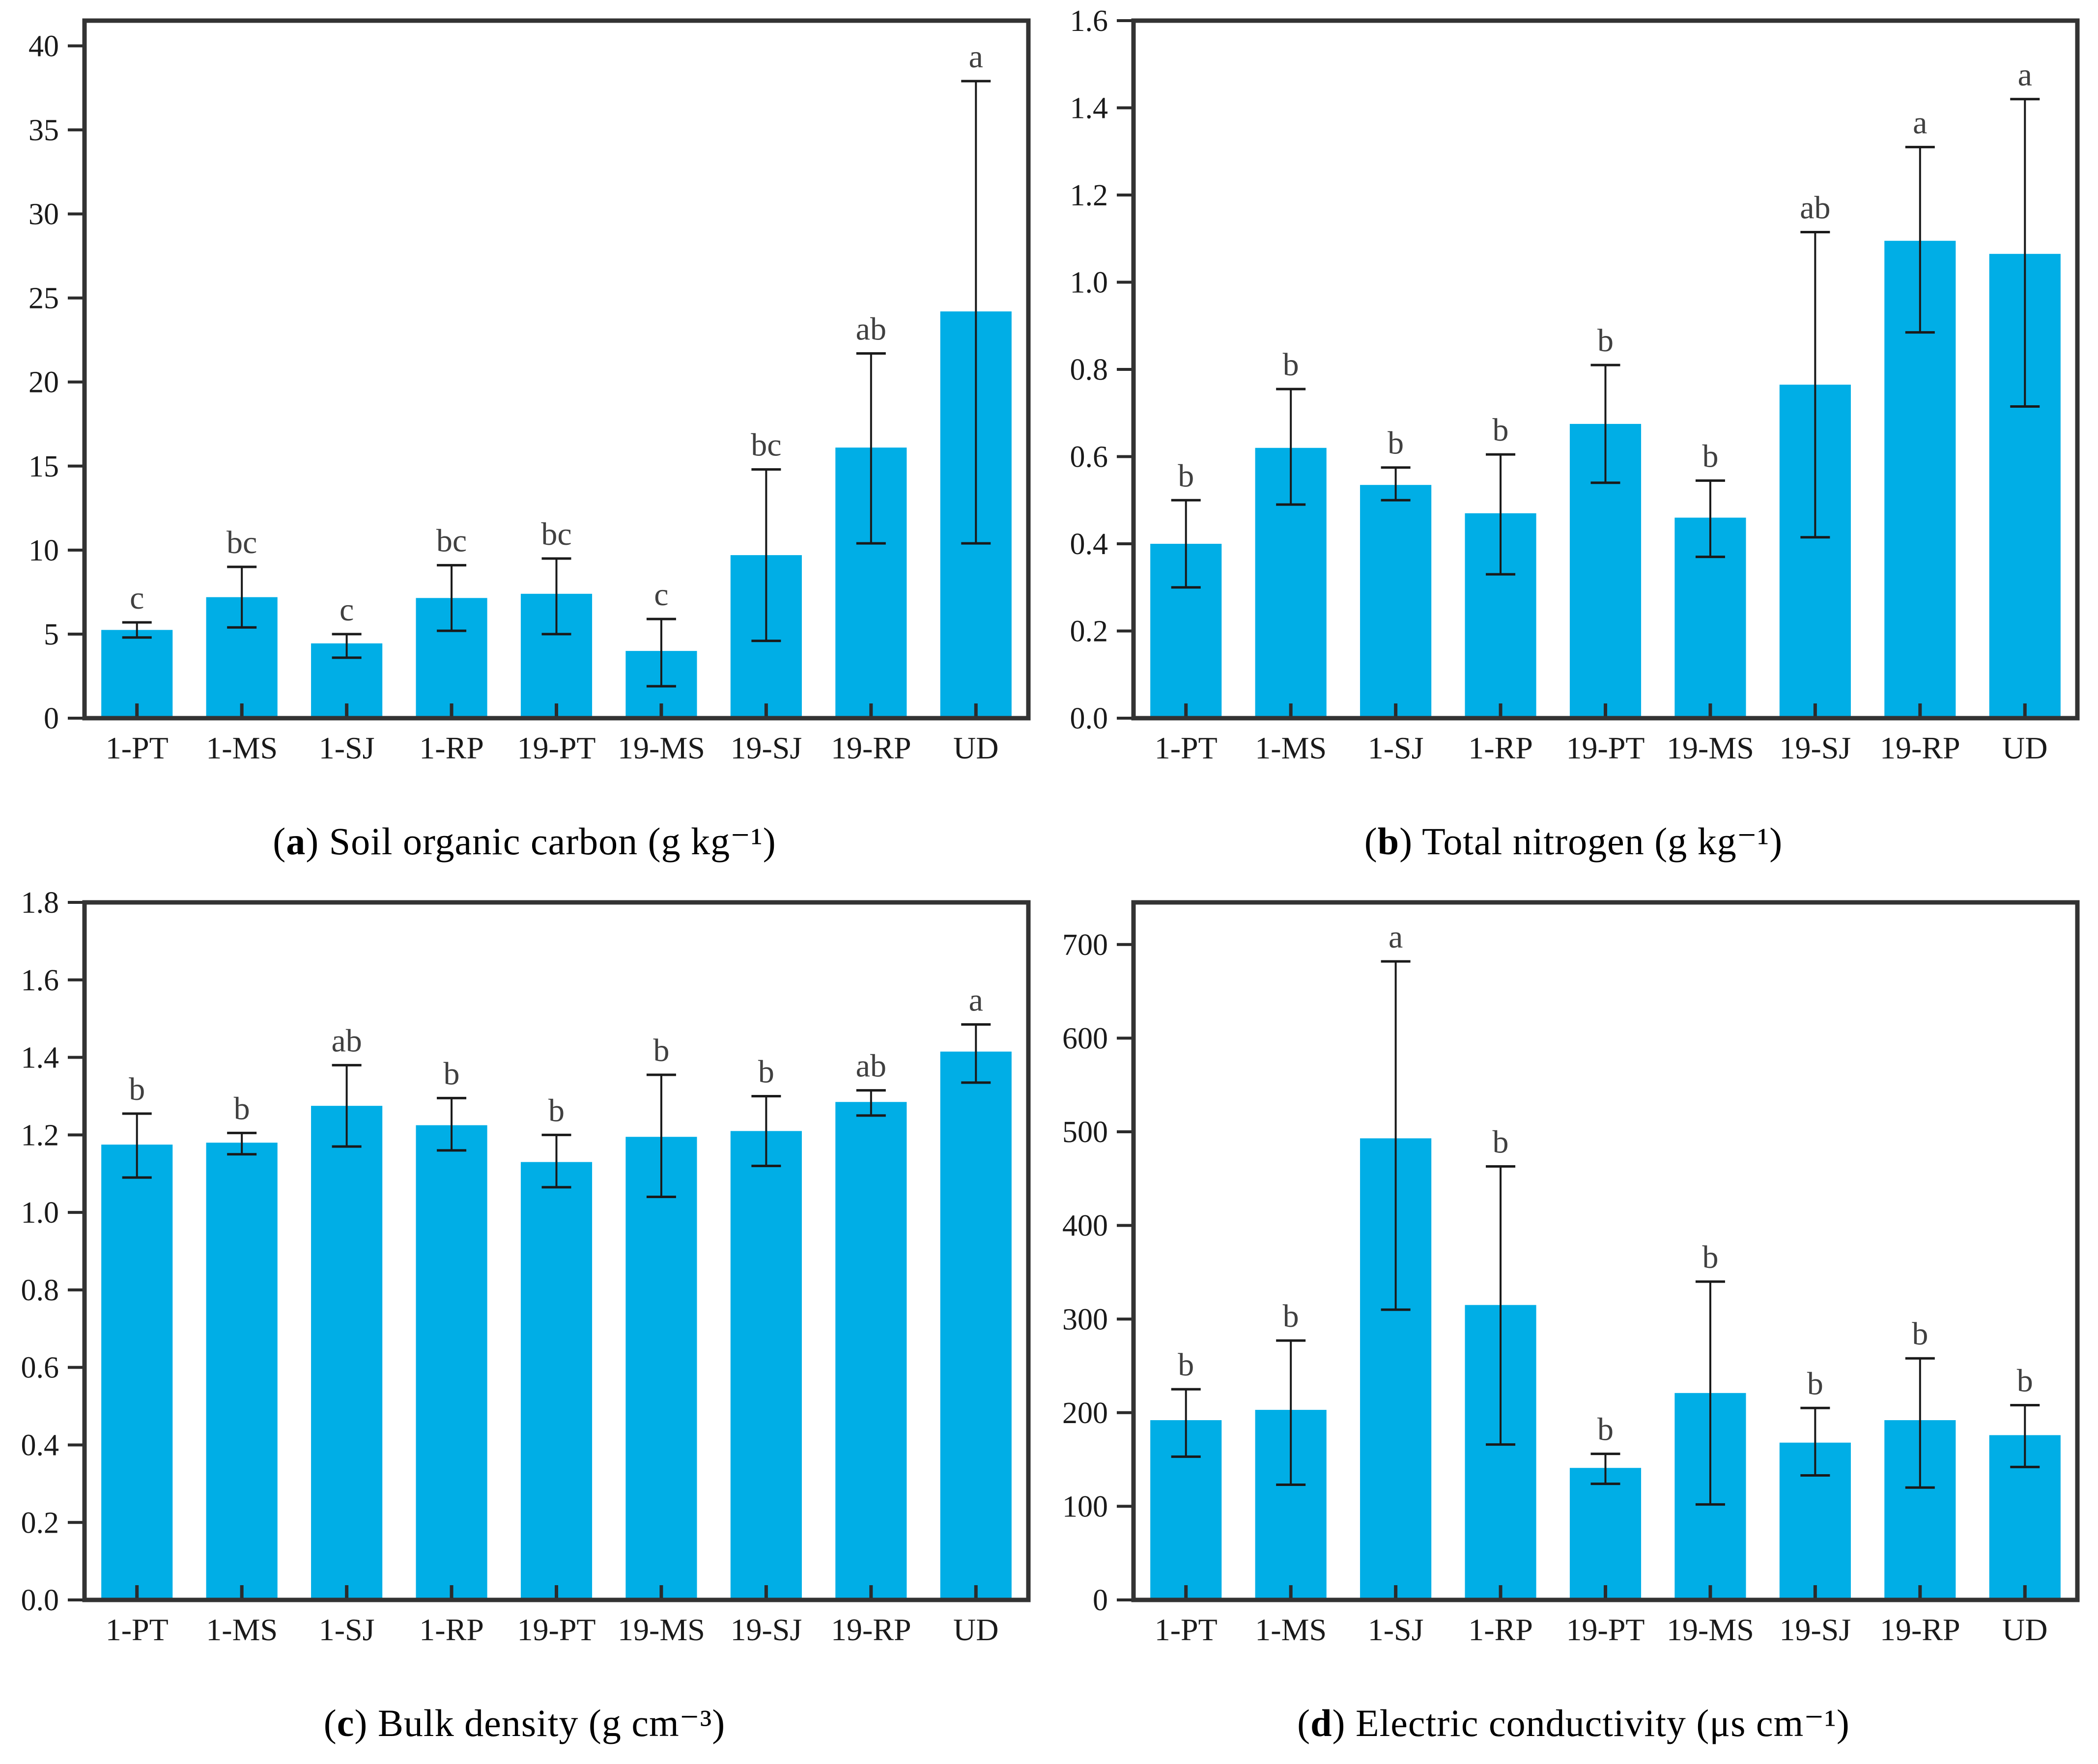 The width and height of the screenshot is (2098, 1764). Describe the element at coordinates (43, 298) in the screenshot. I see `y-tick-label: 25` at that location.